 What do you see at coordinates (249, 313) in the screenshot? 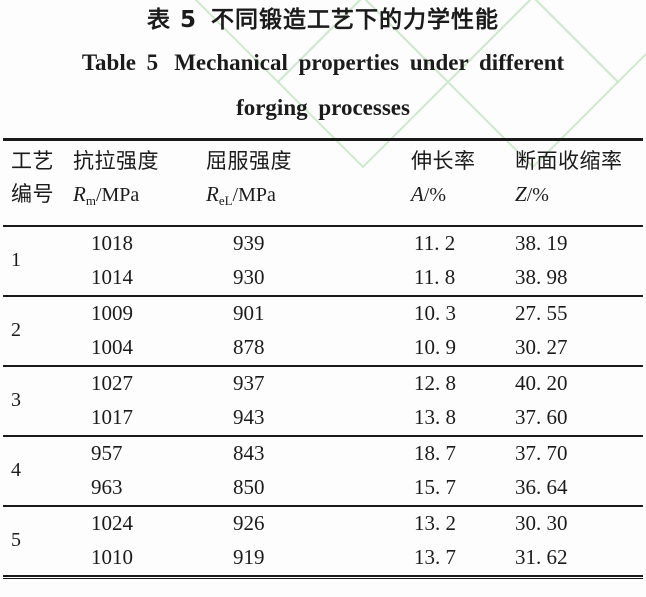
I see `cell-rel: 901` at bounding box center [249, 313].